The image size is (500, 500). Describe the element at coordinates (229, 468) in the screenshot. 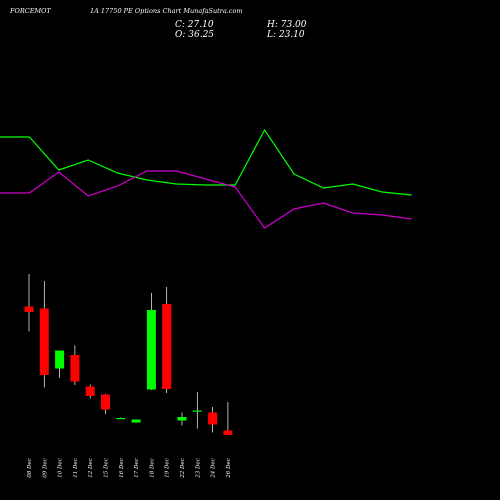

I see `x-tick-label: 26 Dec` at that location.